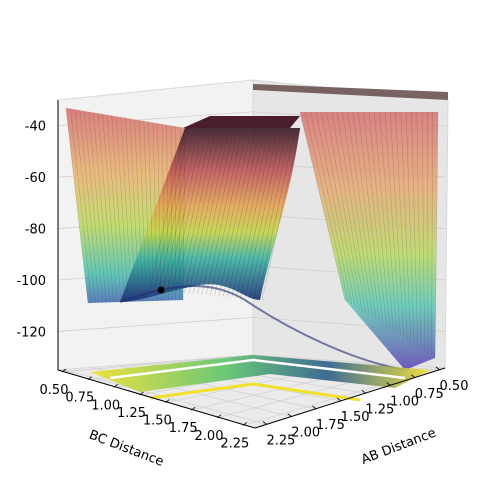 Image resolution: width=500 pixels, height=496 pixels. What do you see at coordinates (260, 378) in the screenshot?
I see `floor-contours` at bounding box center [260, 378].